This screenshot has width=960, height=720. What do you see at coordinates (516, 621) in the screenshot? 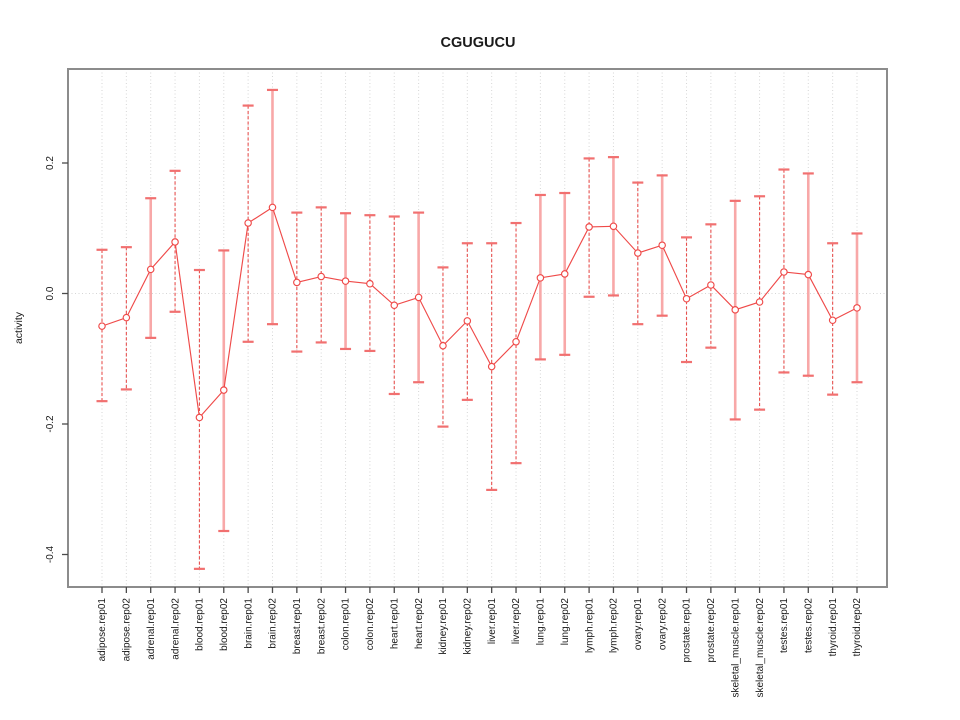
I see `x-tick-label: liver.rep02` at bounding box center [516, 621].